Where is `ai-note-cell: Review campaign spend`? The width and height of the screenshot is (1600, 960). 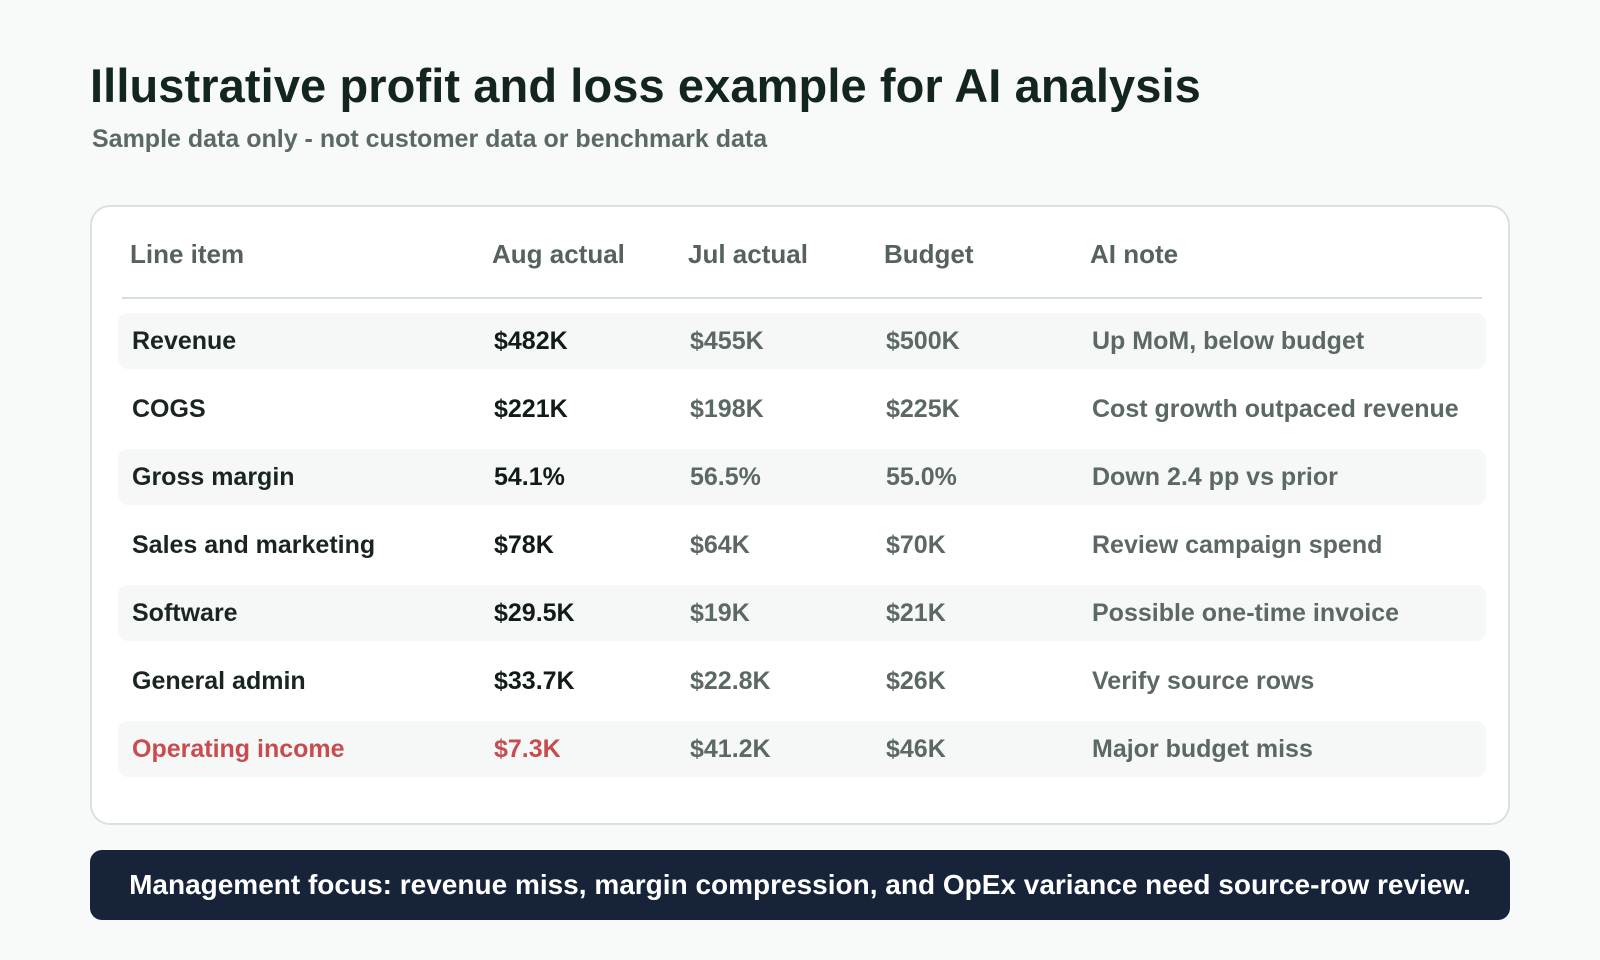 ai-note-cell: Review campaign spend is located at coordinates (1237, 545).